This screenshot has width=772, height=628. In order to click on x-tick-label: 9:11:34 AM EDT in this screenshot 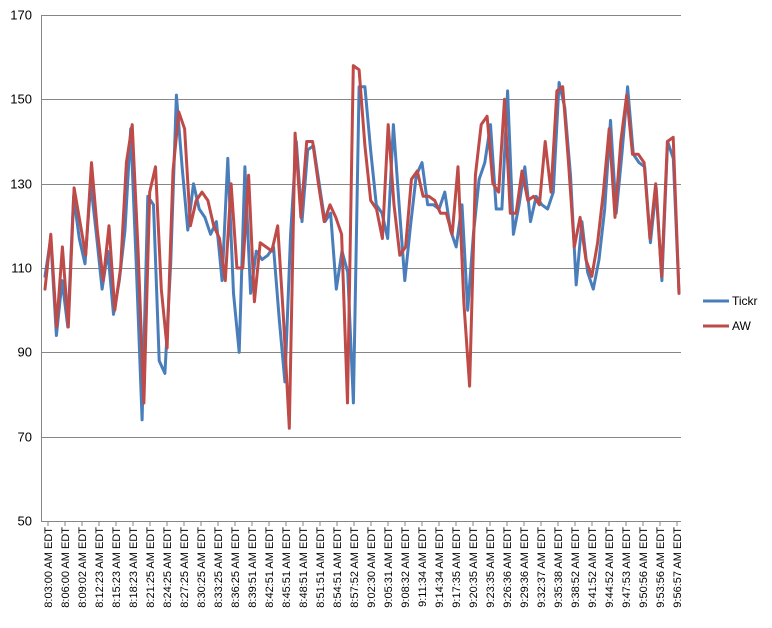, I will do `click(423, 567)`.